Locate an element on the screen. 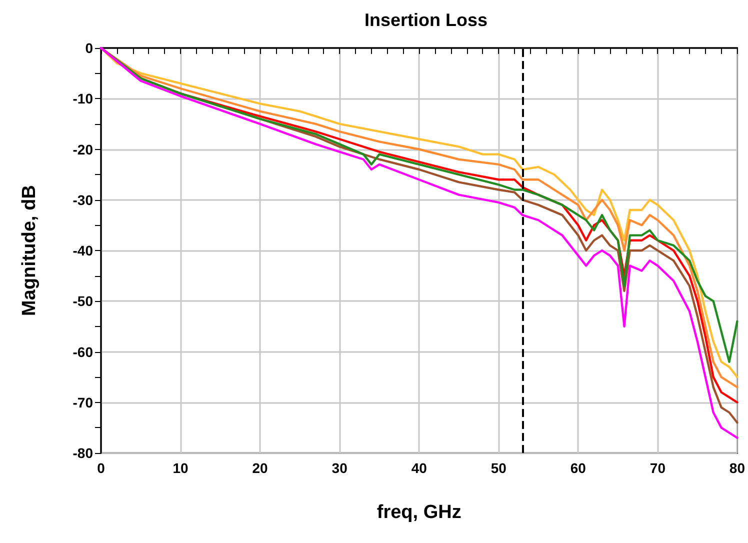  y-axis-title: Magnitude, dB is located at coordinates (29, 250).